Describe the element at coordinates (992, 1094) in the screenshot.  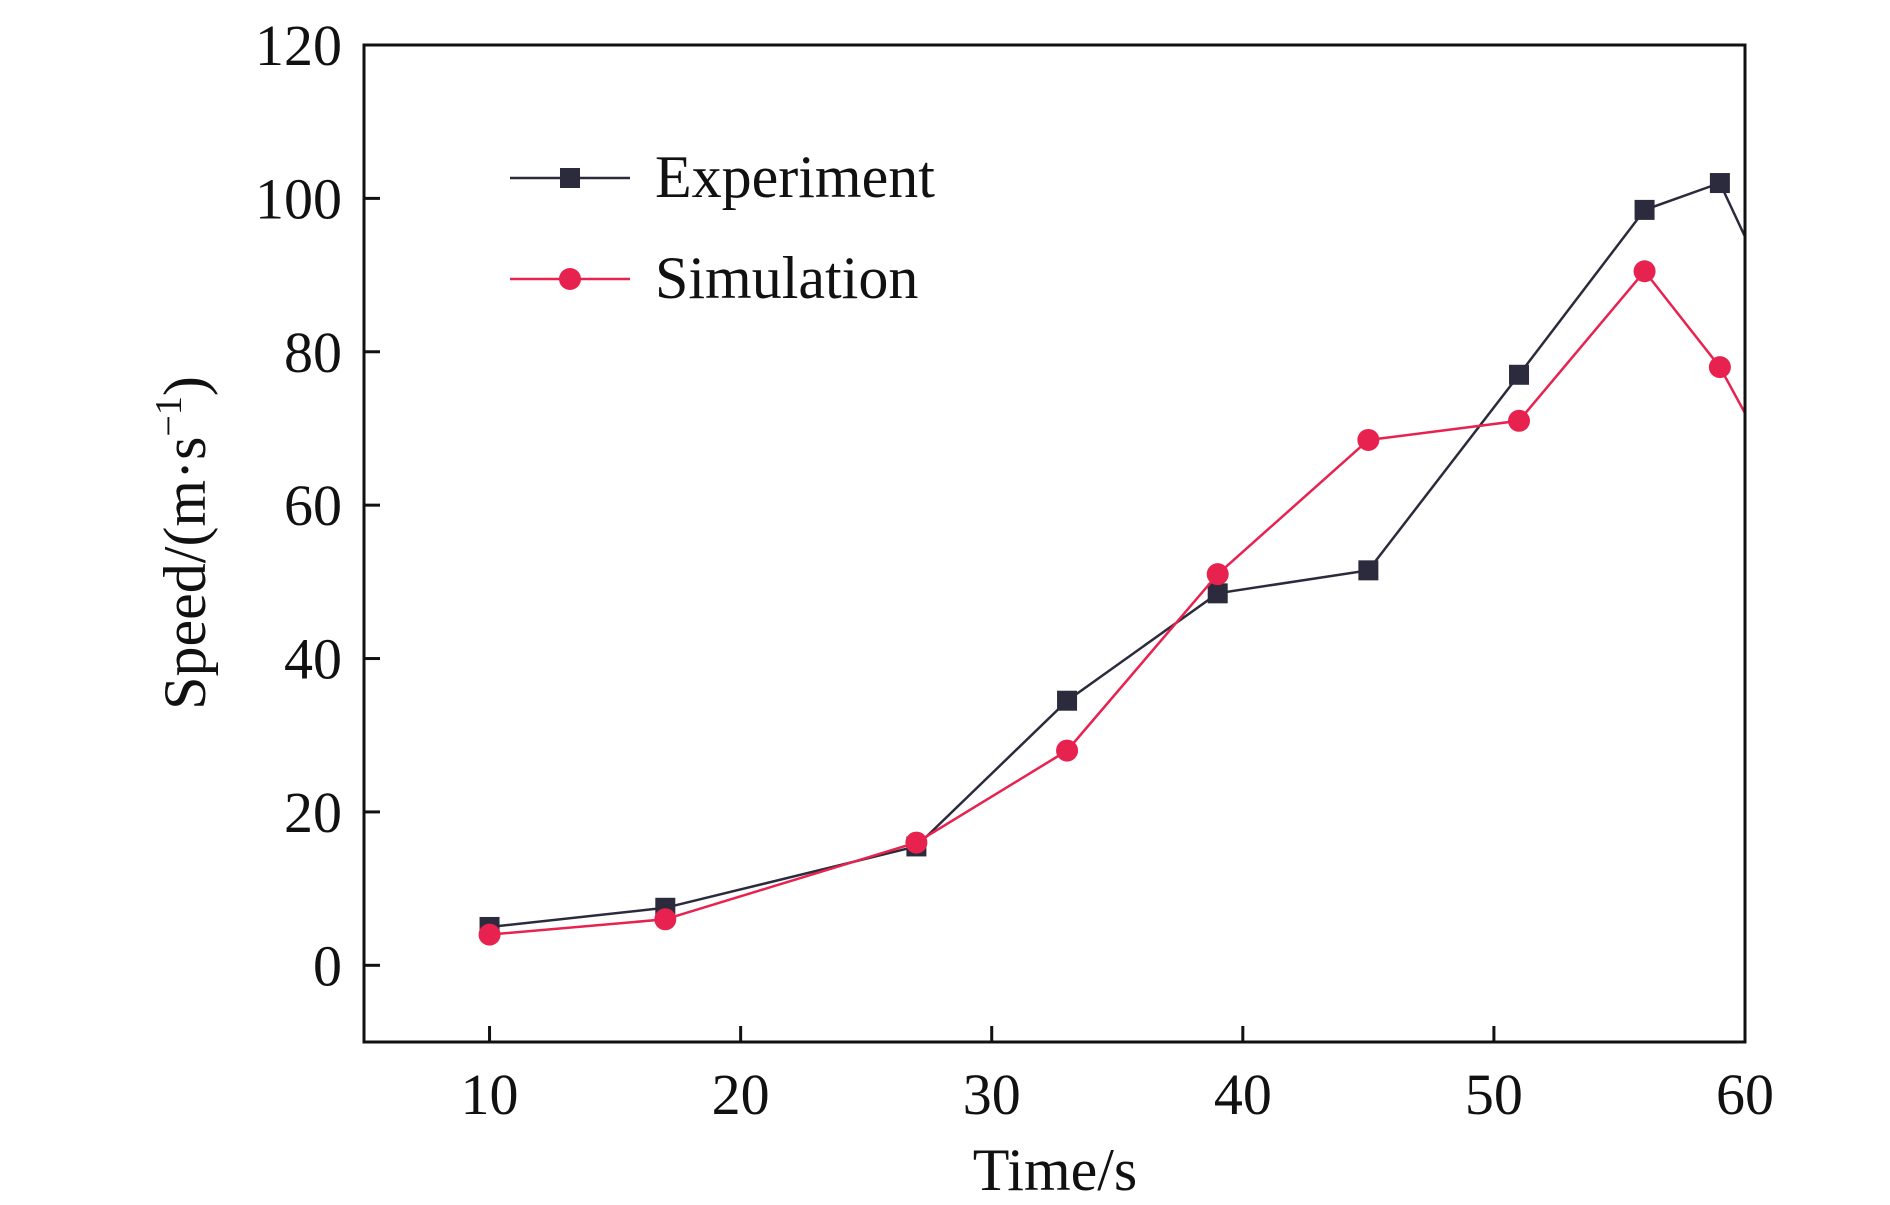
I see `x-tick-label: 30` at that location.